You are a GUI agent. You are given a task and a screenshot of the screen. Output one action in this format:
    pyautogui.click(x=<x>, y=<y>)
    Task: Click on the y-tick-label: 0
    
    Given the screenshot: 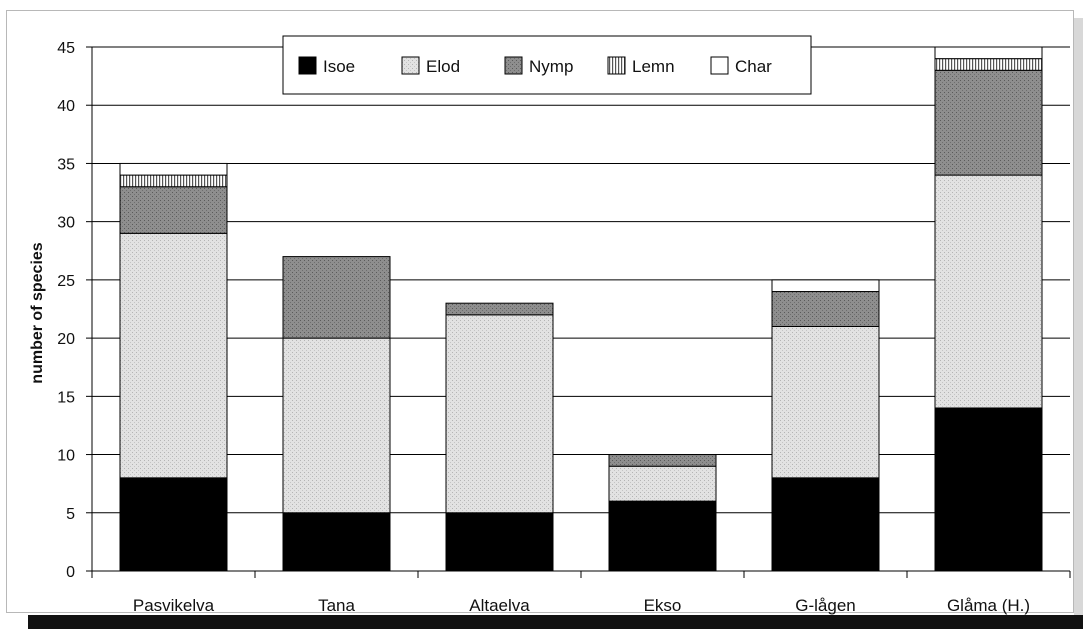 What is the action you would take?
    pyautogui.click(x=70, y=572)
    